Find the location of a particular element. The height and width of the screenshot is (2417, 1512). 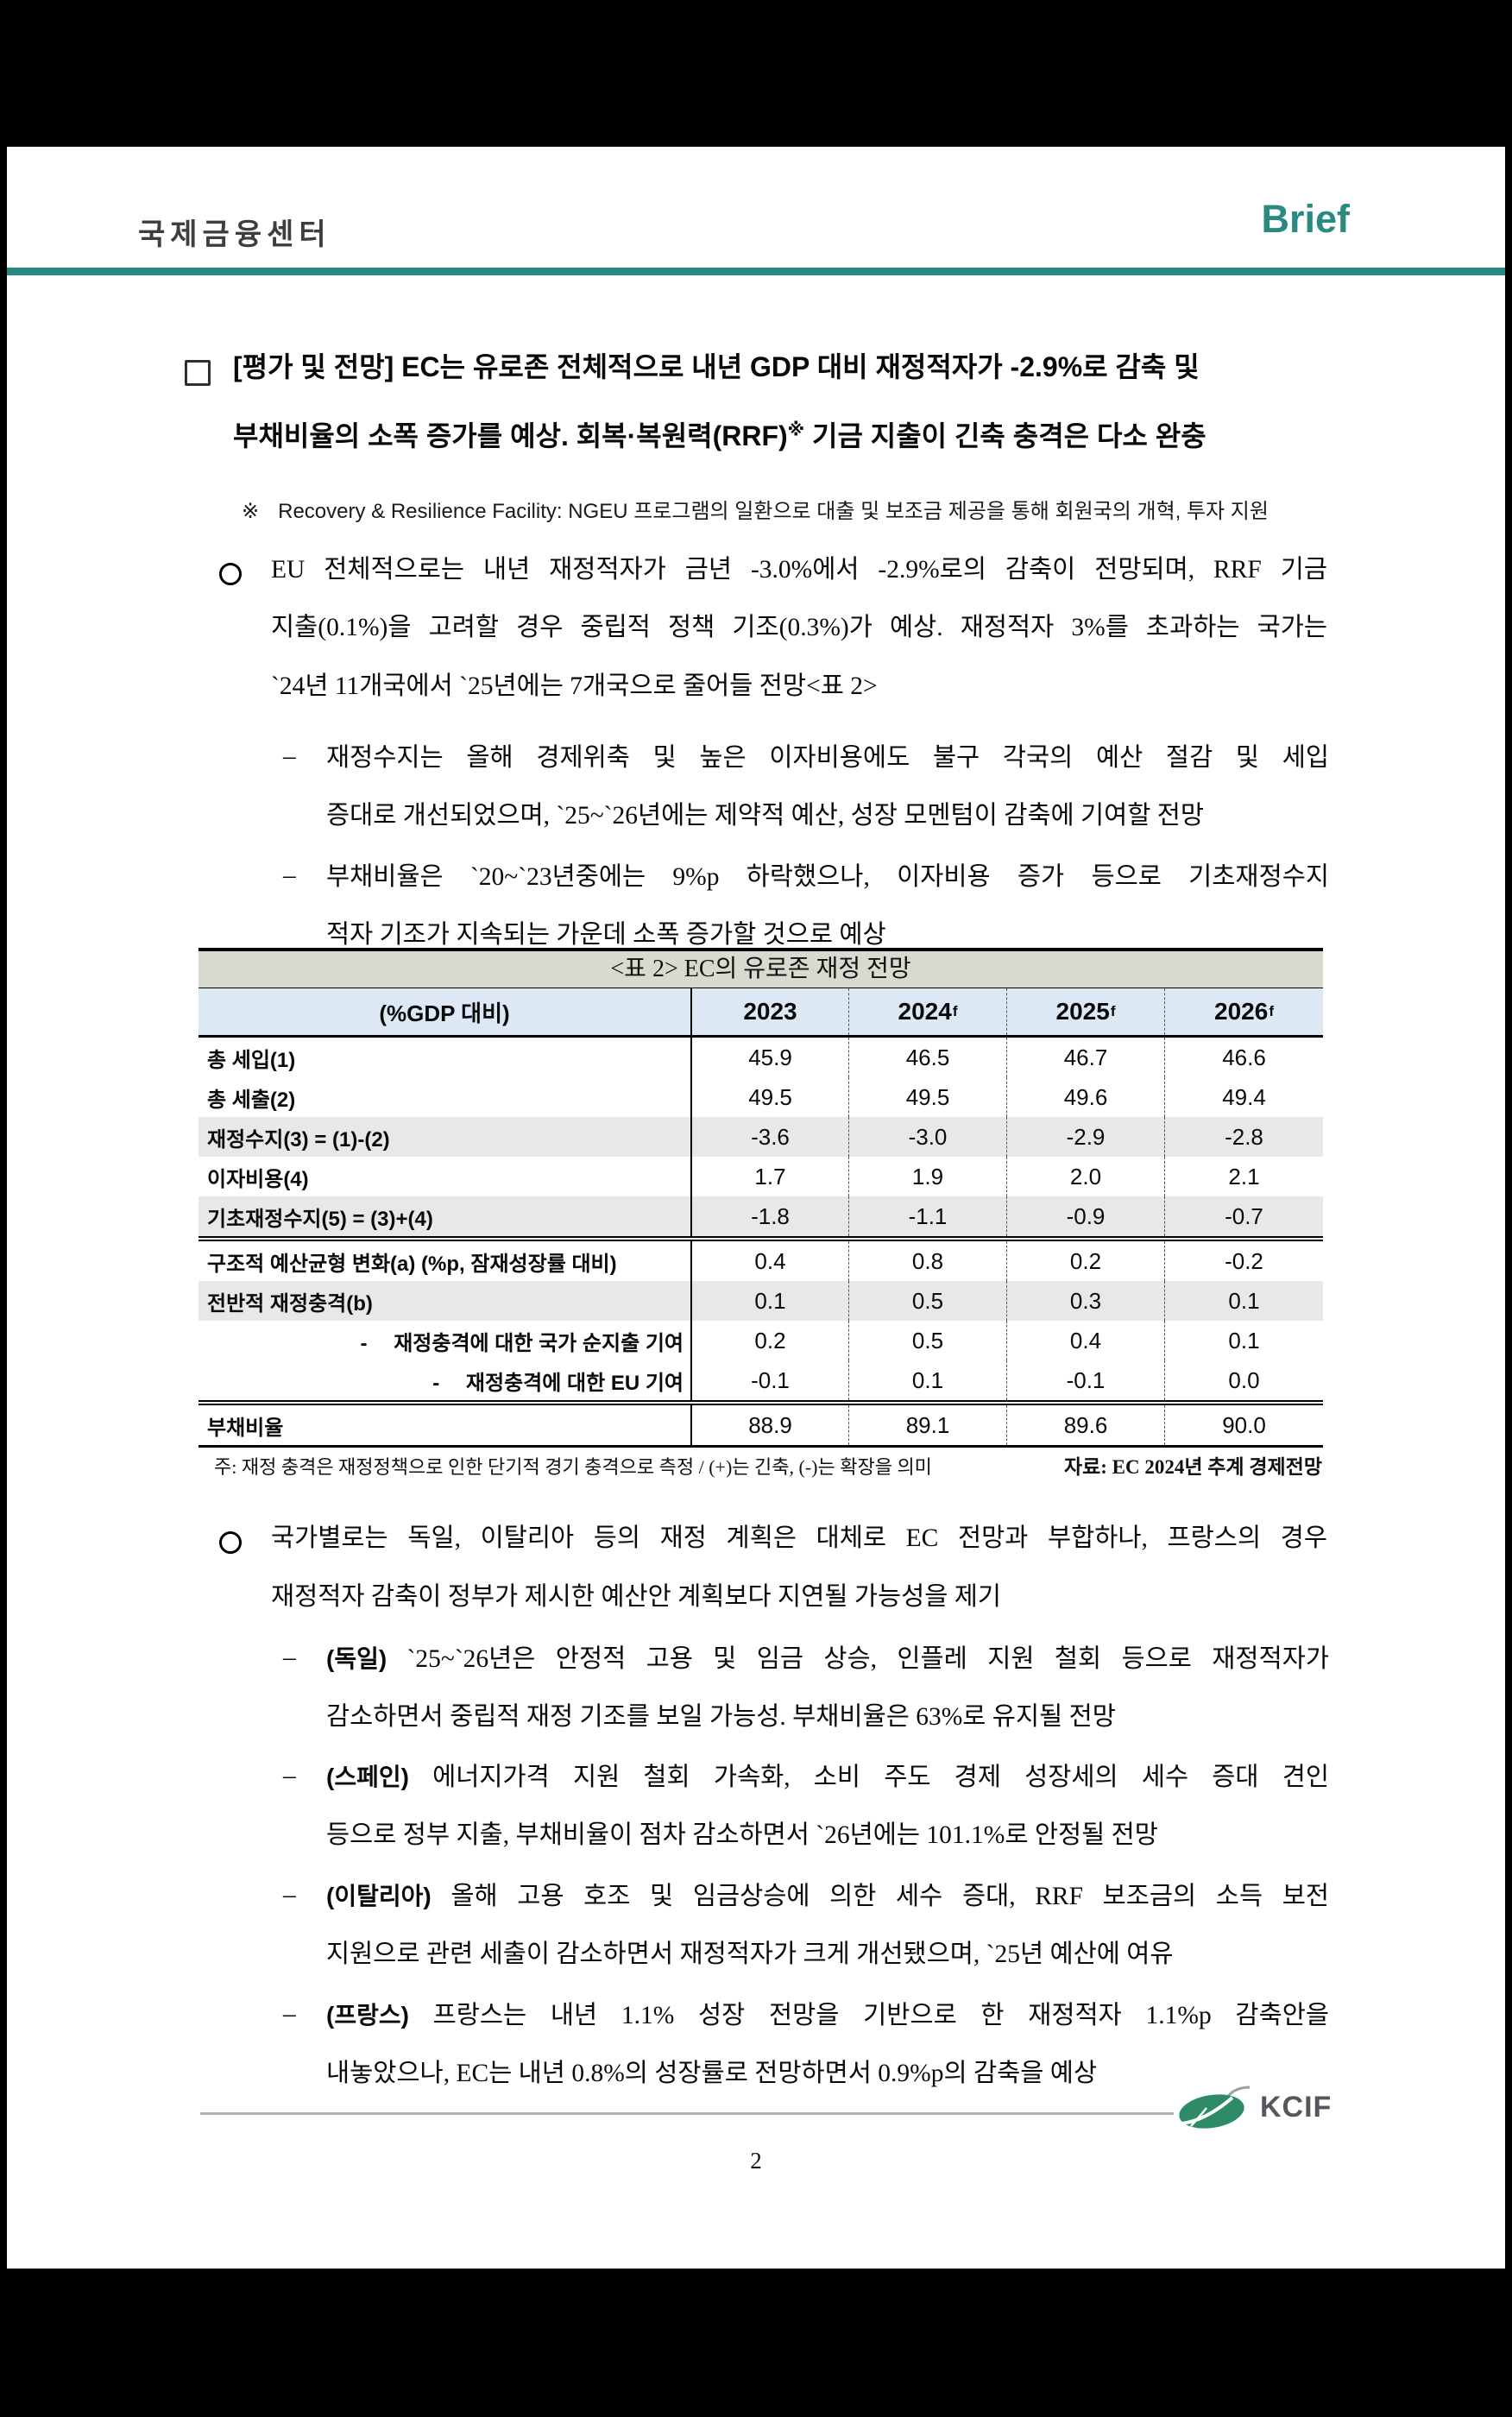

kcif-logo-icon is located at coordinates (1217, 2107).